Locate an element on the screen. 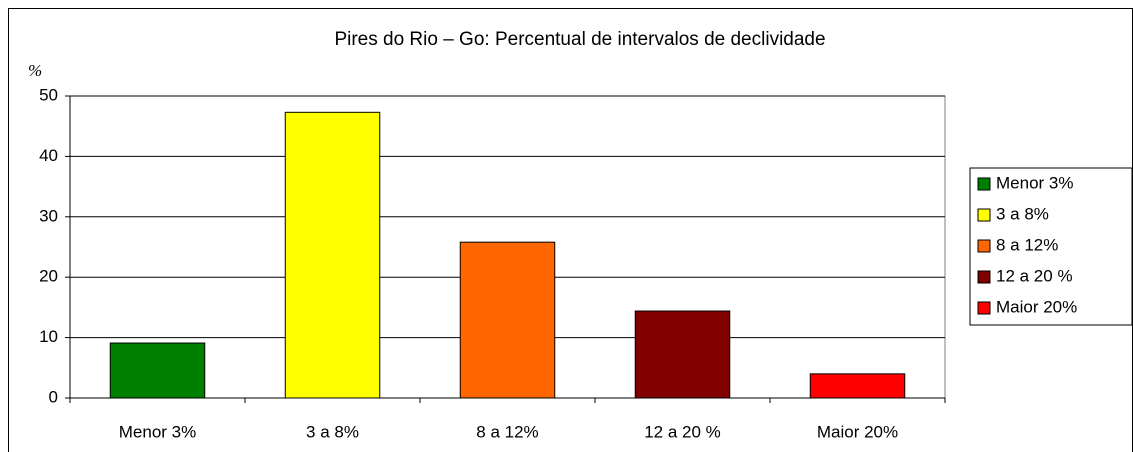  y-tick-label: 50 is located at coordinates (48, 94).